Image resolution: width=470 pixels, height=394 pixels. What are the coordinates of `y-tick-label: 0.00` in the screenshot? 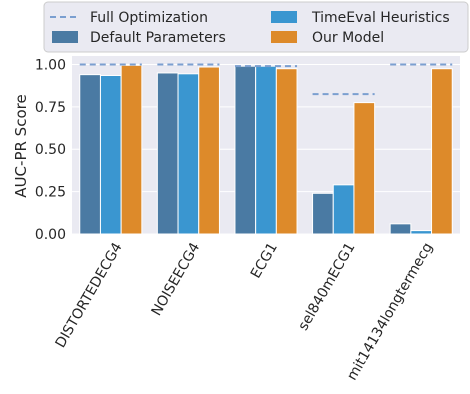 It's located at (50, 235).